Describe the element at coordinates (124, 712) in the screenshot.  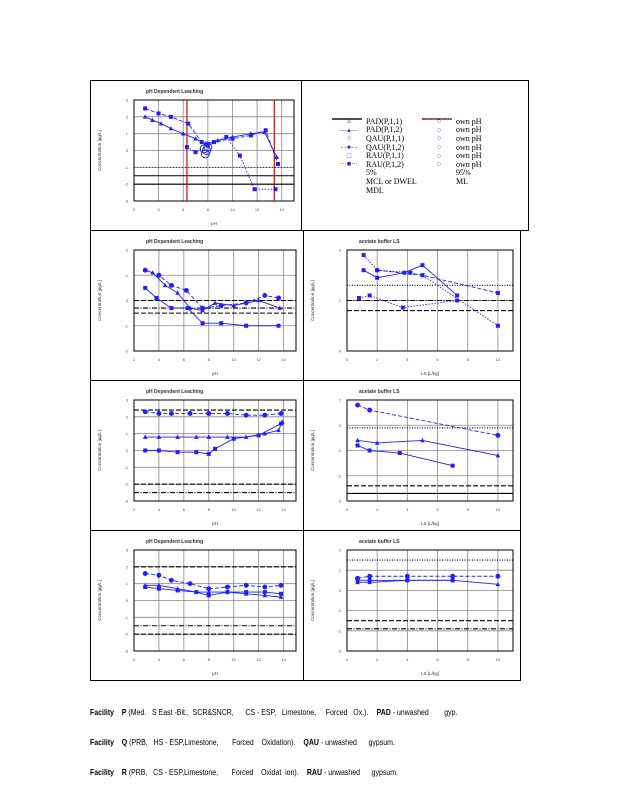
I see `caption-code: P` at that location.